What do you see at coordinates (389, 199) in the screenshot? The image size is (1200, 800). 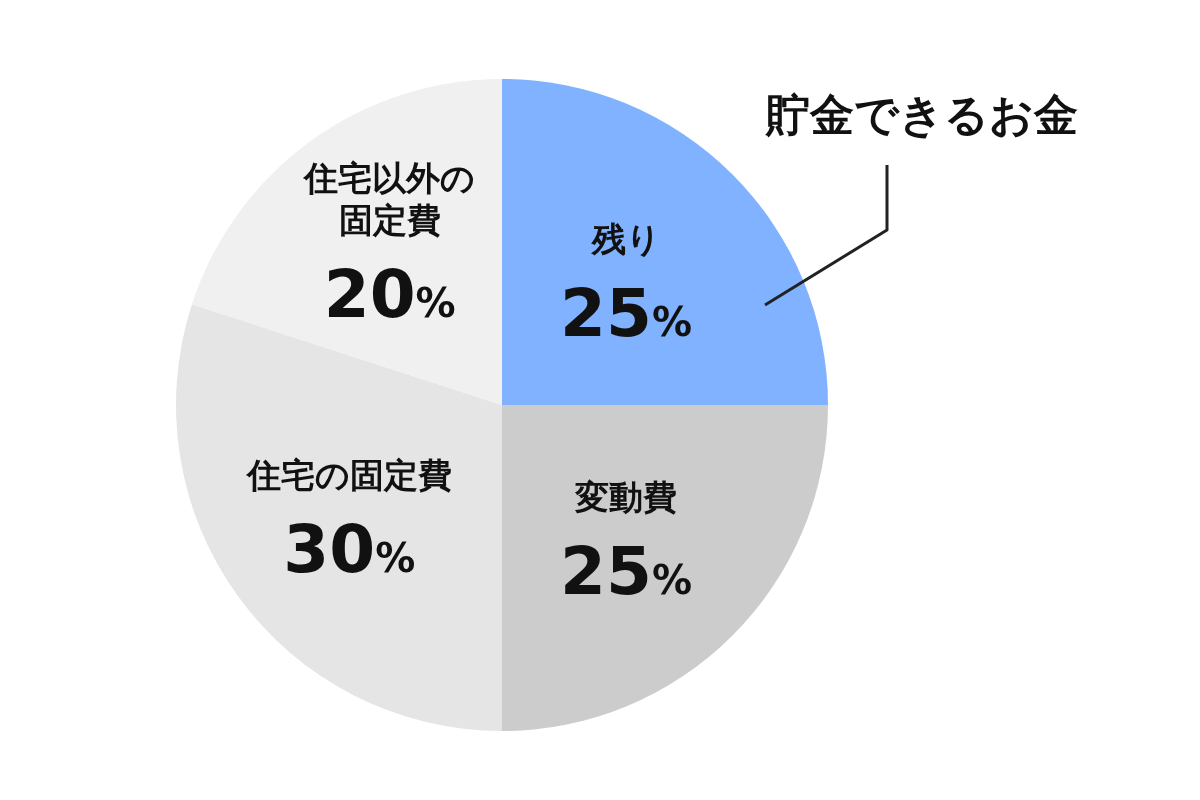 I see `slice-label: 住宅以外の固定費` at bounding box center [389, 199].